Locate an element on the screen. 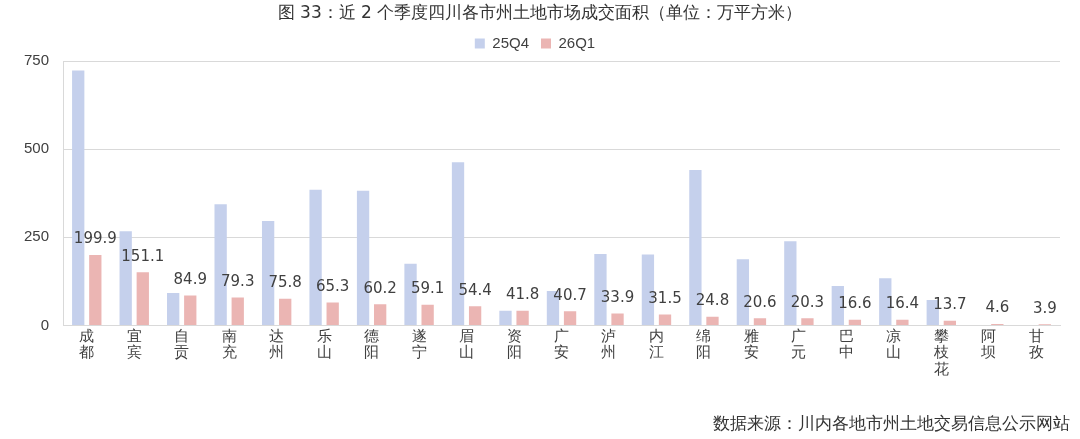 The width and height of the screenshot is (1080, 439). data-label: 75.8 is located at coordinates (285, 282).